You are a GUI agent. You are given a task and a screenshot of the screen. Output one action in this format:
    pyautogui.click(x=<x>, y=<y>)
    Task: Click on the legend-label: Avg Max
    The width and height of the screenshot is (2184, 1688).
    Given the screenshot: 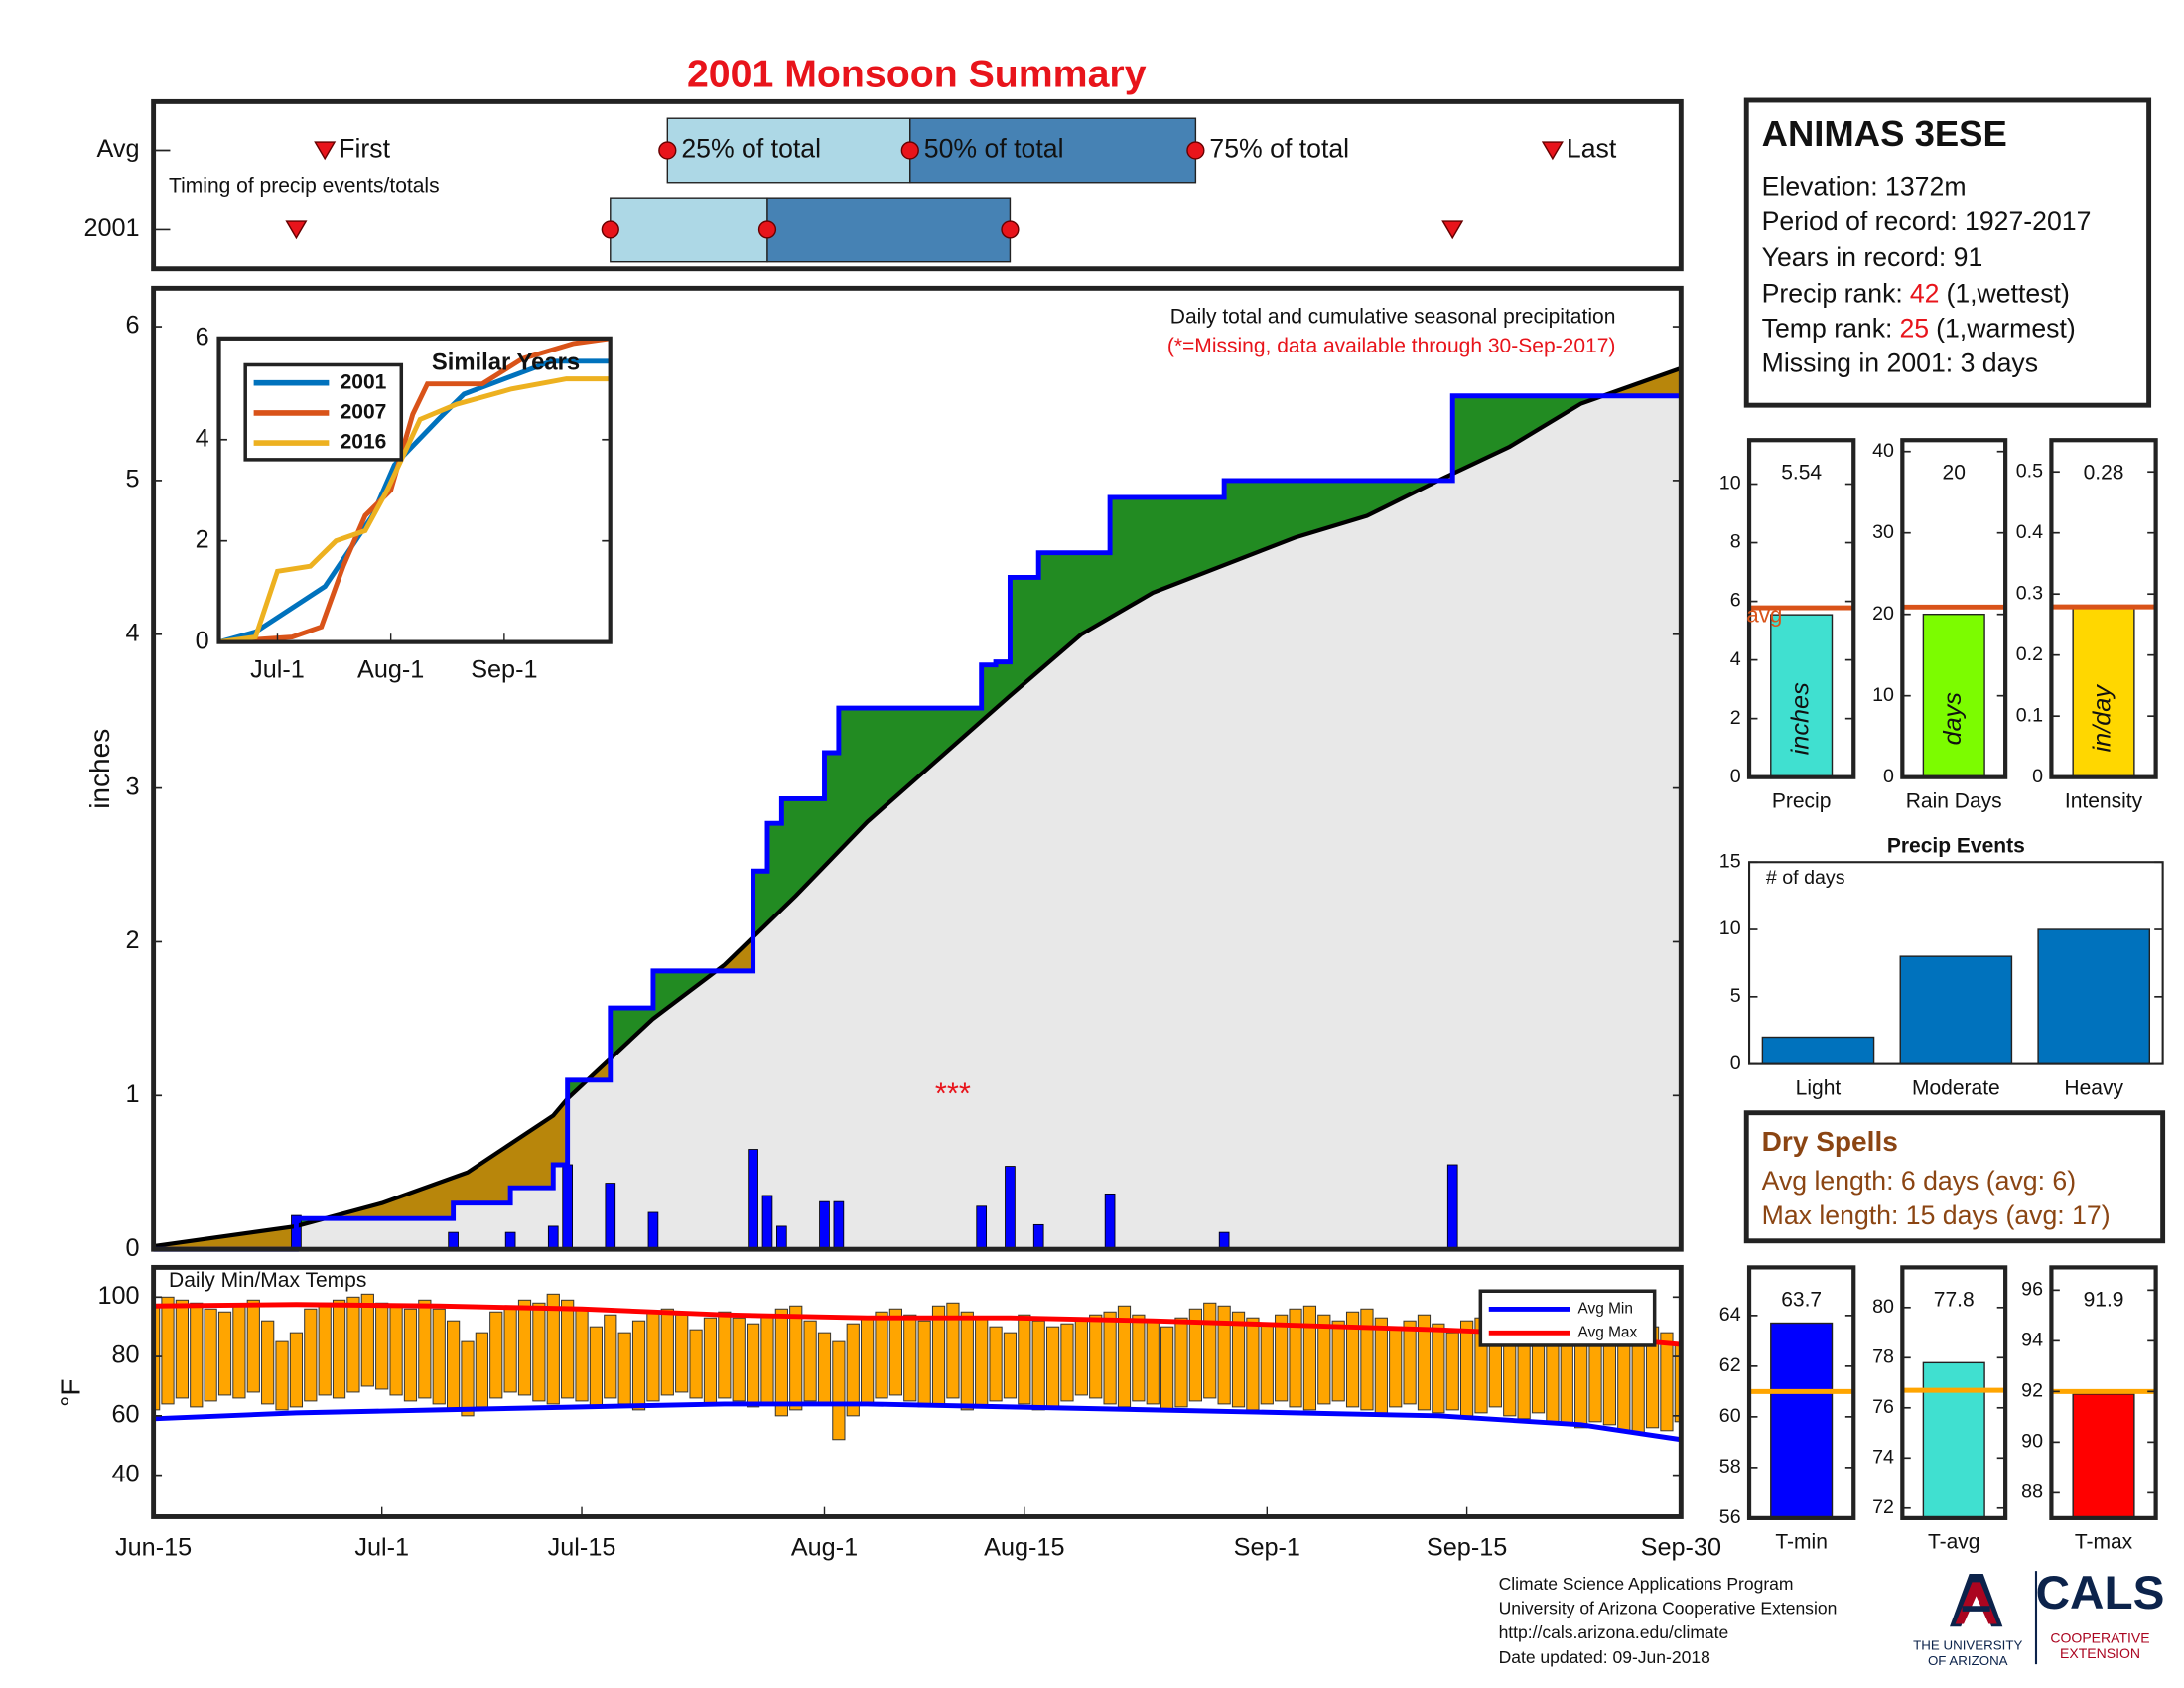 What is the action you would take?
    pyautogui.click(x=1608, y=1332)
    